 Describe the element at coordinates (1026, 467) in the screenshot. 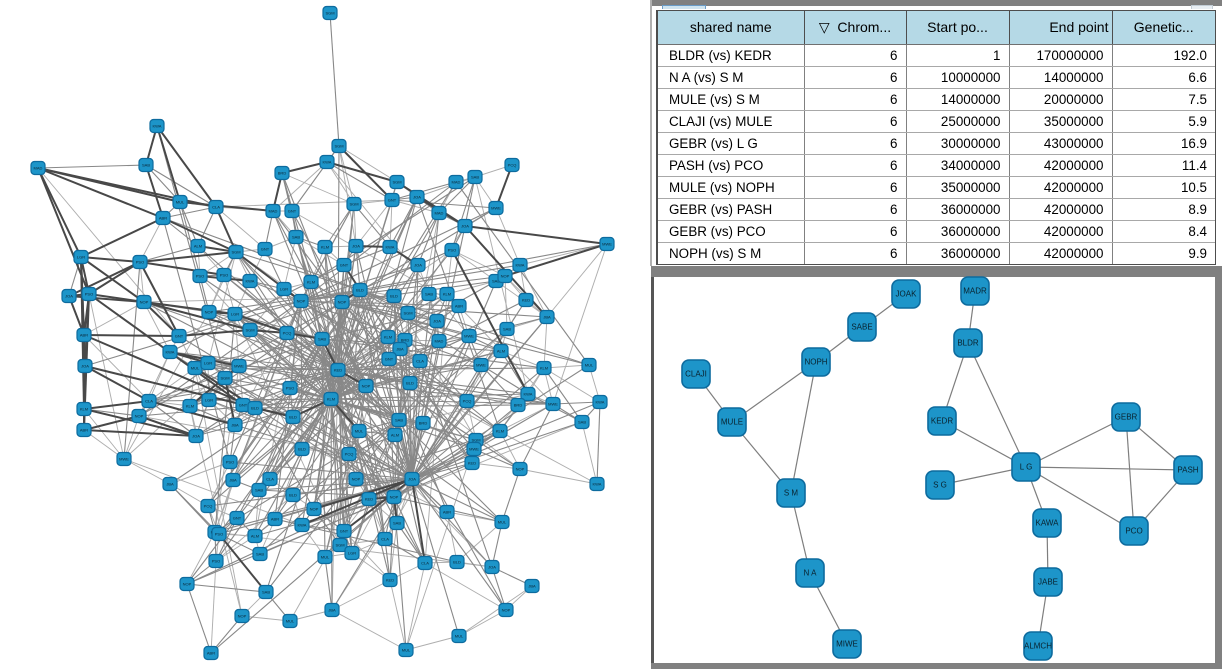

I see `svg-text: L G` at that location.